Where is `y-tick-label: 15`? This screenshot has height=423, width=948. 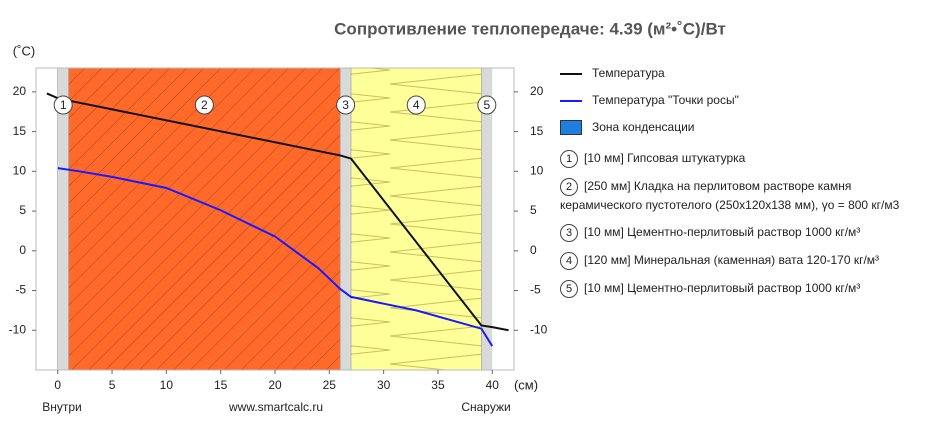 y-tick-label: 15 is located at coordinates (20, 131).